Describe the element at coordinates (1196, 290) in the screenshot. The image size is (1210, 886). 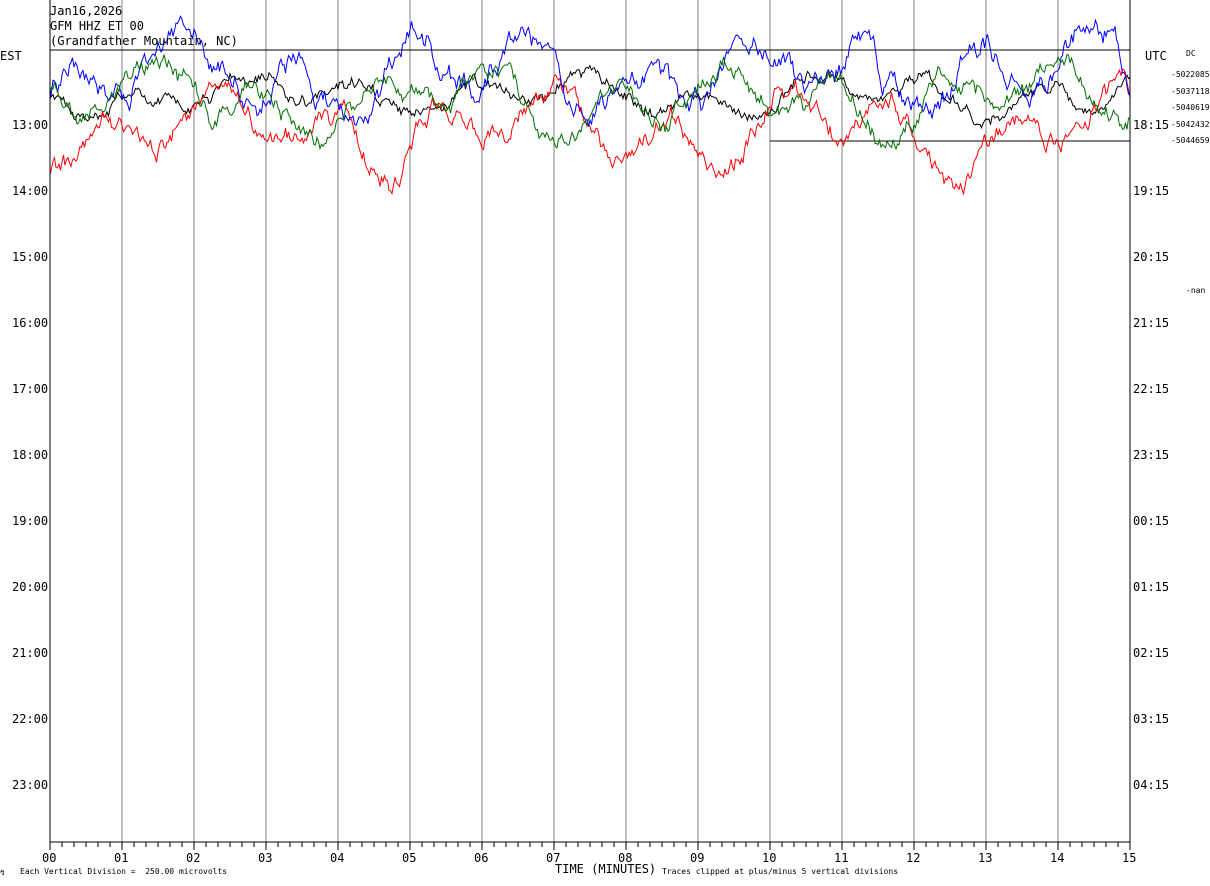
I see `right-marker: -nan` at that location.